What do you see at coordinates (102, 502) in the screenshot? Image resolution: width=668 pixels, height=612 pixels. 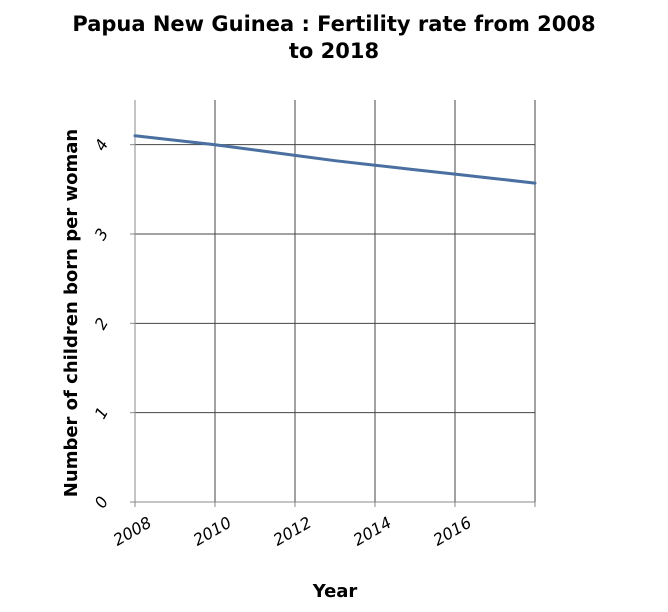 I see `y-tick-label-0: 0` at bounding box center [102, 502].